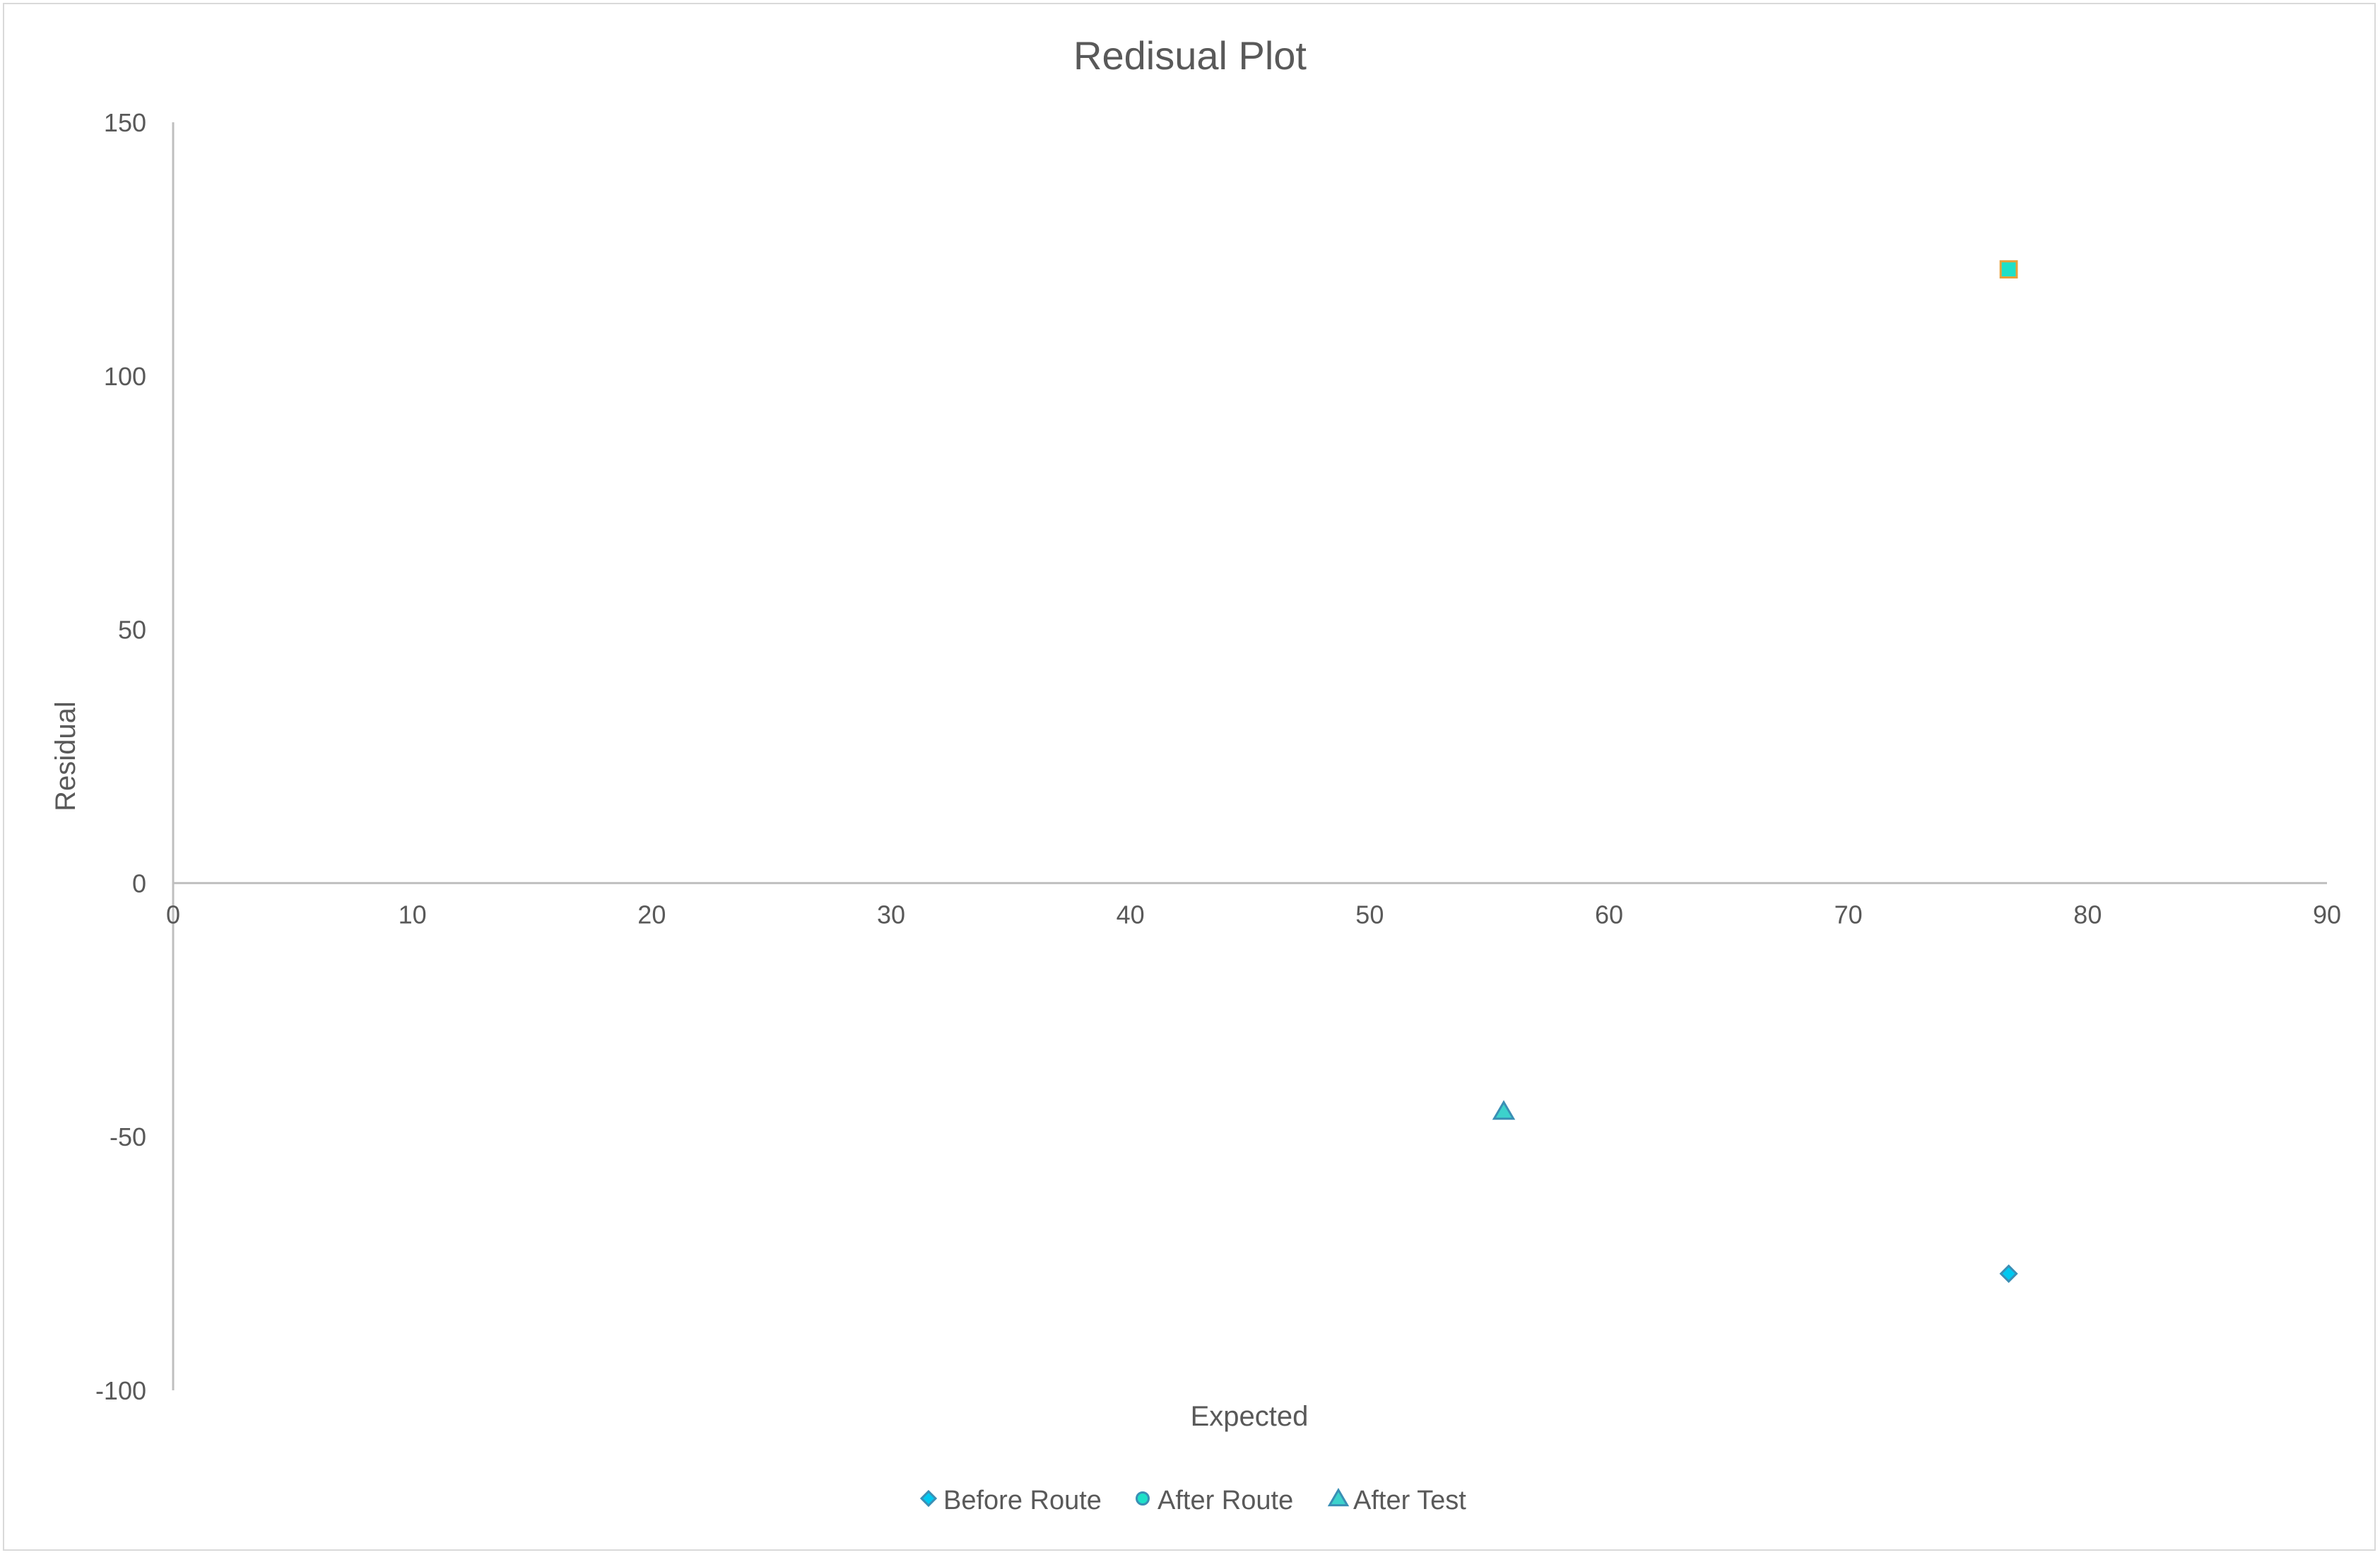 Image resolution: width=2380 pixels, height=1555 pixels. I want to click on x-tick-label: 20, so click(651, 915).